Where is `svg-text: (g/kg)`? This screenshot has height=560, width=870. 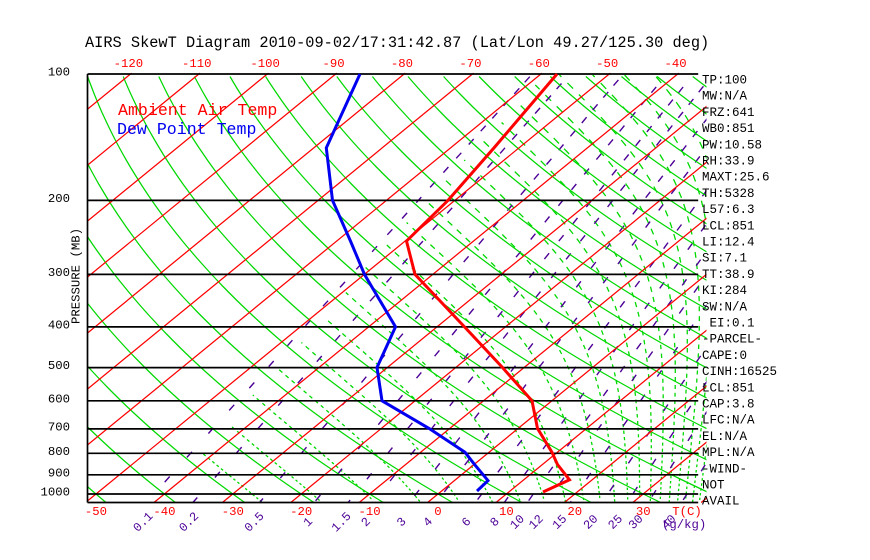
svg-text: (g/kg) is located at coordinates (684, 525).